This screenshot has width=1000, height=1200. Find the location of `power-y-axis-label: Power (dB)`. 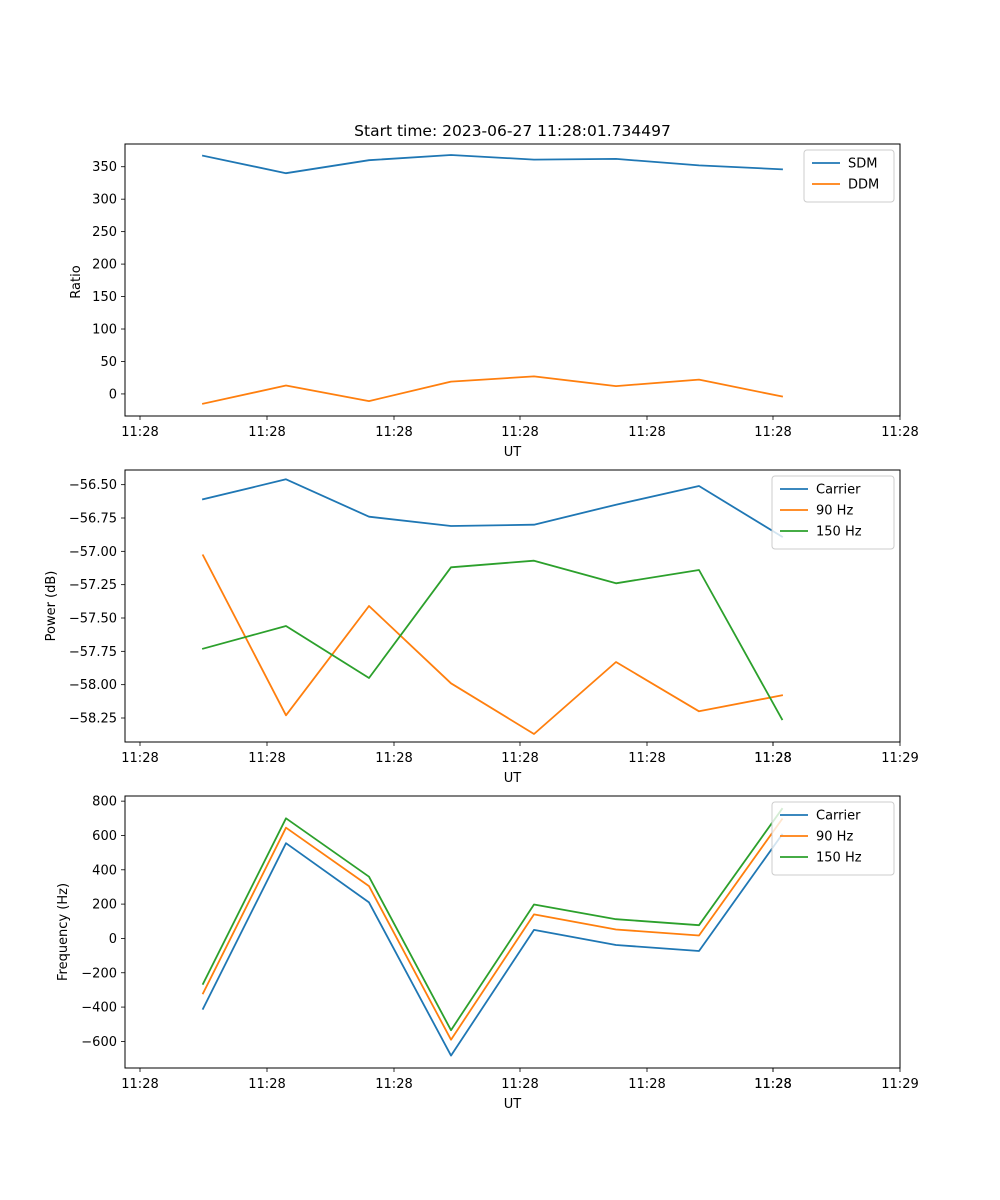

power-y-axis-label: Power (dB) is located at coordinates (51, 606).